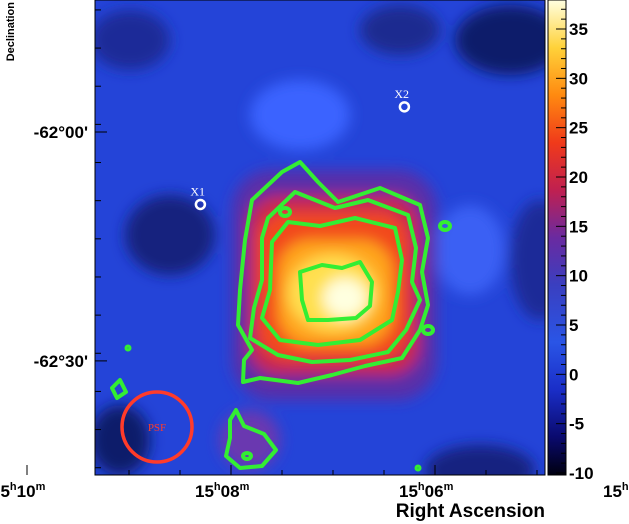  Describe the element at coordinates (578, 78) in the screenshot. I see `colorbar-tick-label: 30` at that location.